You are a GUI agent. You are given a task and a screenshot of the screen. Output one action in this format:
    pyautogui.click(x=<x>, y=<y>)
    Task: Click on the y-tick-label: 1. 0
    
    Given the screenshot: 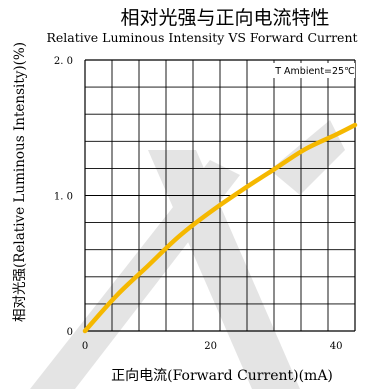 What is the action you would take?
    pyautogui.click(x=63, y=197)
    